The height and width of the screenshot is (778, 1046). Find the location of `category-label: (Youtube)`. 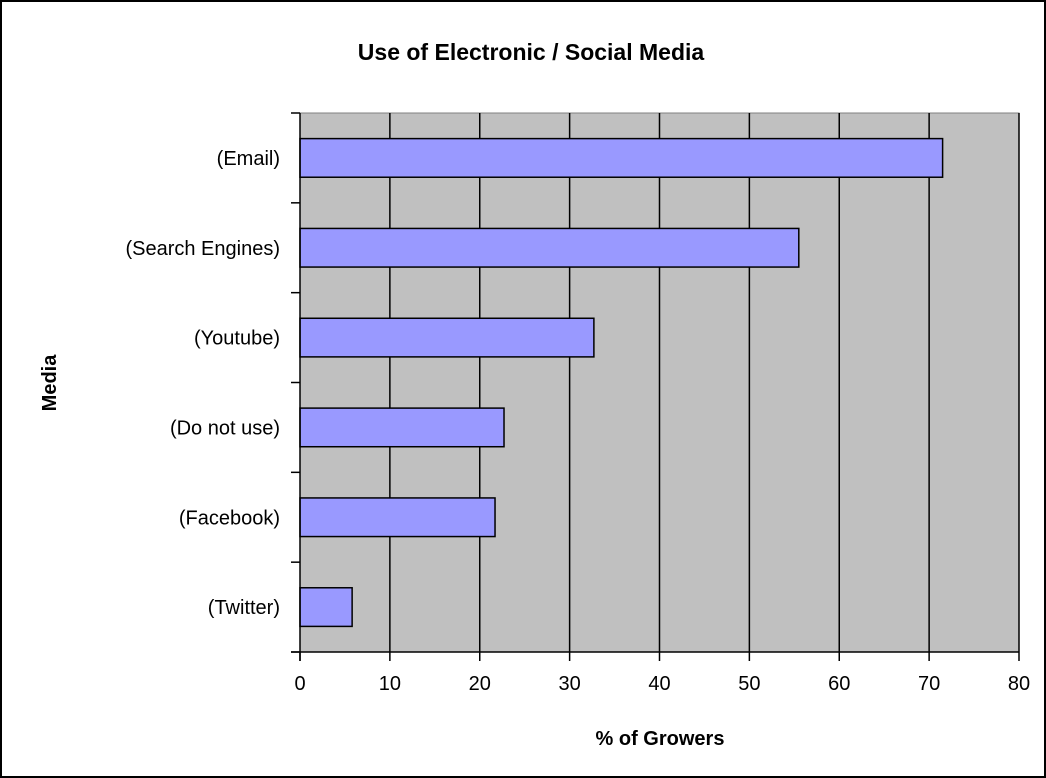

category-label: (Youtube) is located at coordinates (237, 339).